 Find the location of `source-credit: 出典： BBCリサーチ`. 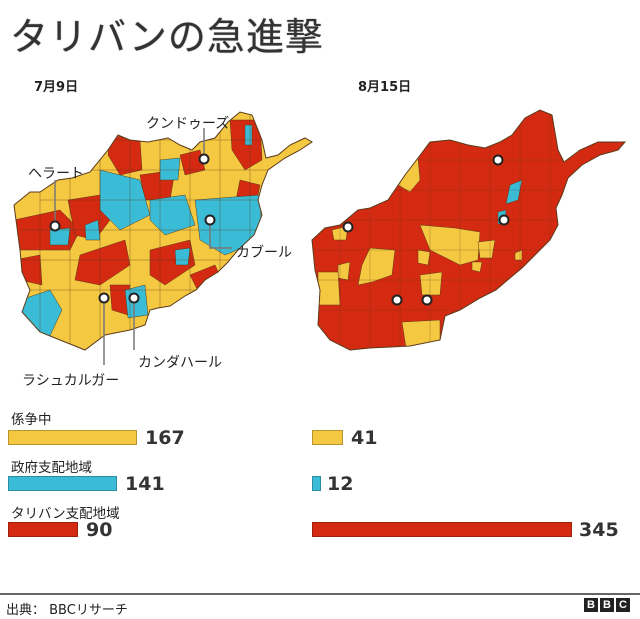

source-credit: 出典： BBCリサーチ is located at coordinates (67, 610).